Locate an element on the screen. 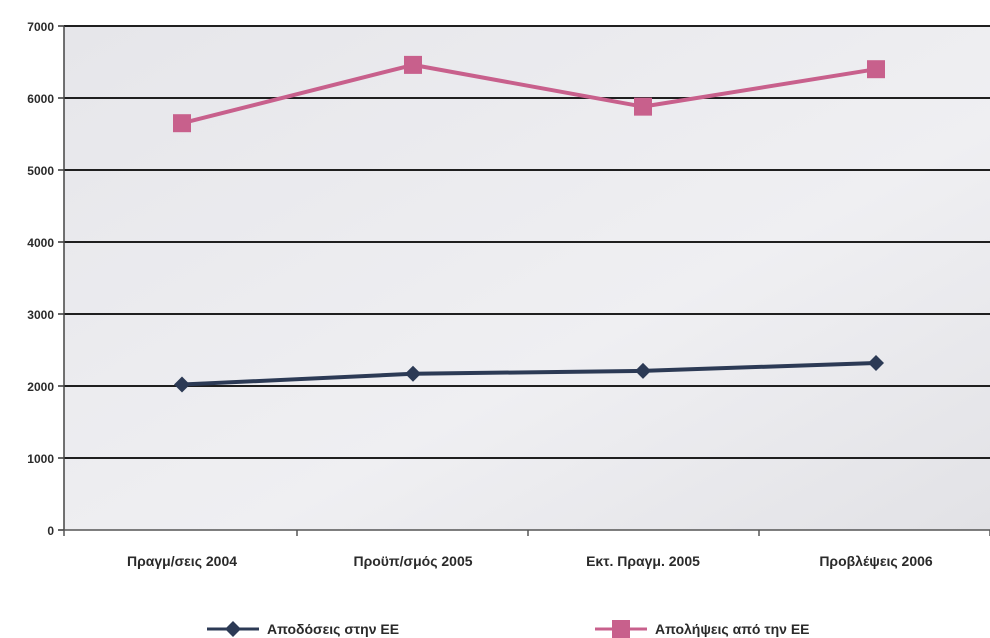 This screenshot has height=638, width=990. x-tick-label: Πραγμ/σεις 2004 is located at coordinates (182, 561).